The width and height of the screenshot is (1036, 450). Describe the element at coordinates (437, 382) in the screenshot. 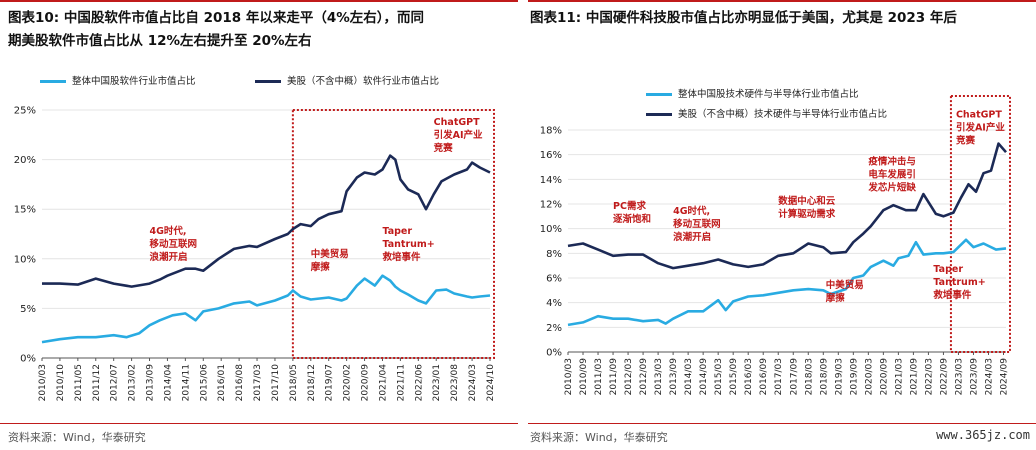

I see `x-tick-label: 2023/01` at that location.